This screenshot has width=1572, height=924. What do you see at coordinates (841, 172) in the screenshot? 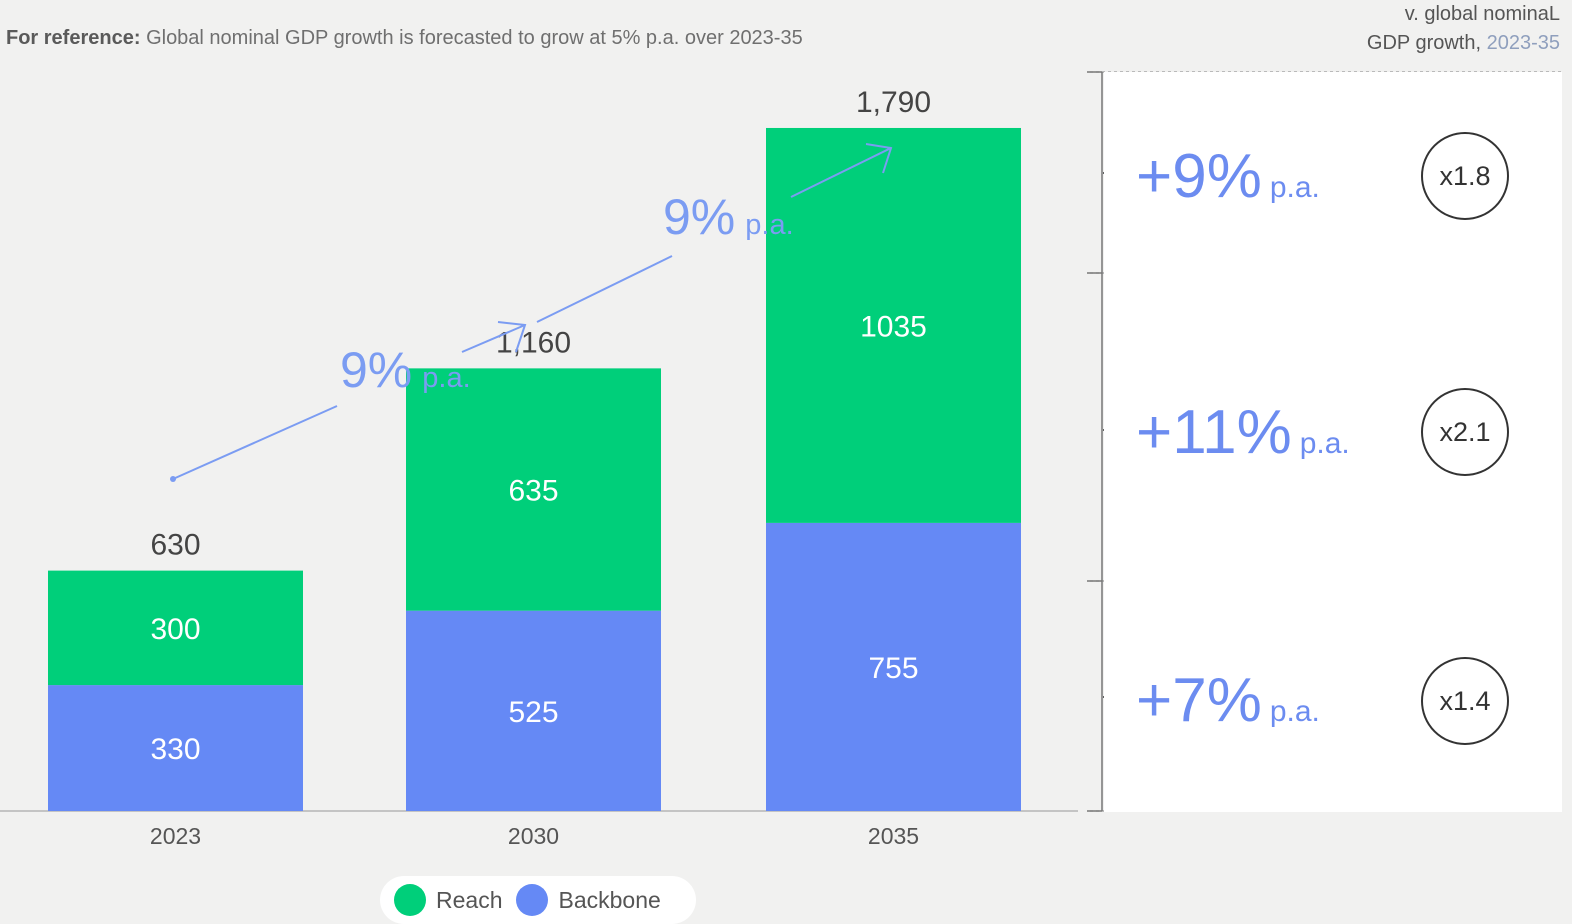
I see `growth-arrow-2-head-line` at bounding box center [841, 172].